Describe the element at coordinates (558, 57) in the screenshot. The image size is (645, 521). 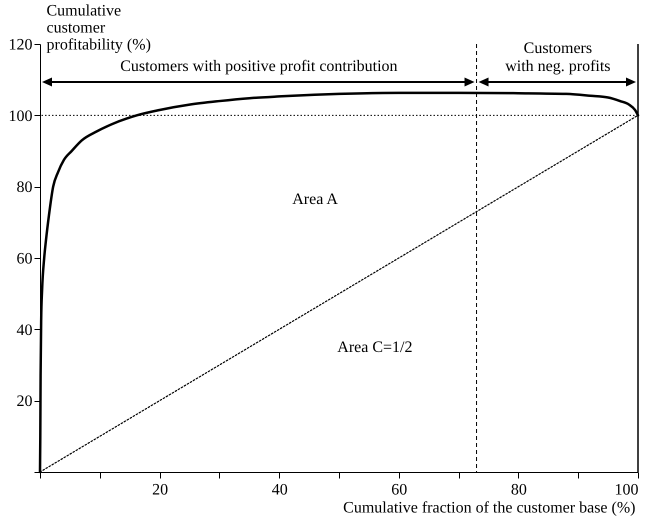
I see `annotation: Customers with neg. profits` at that location.